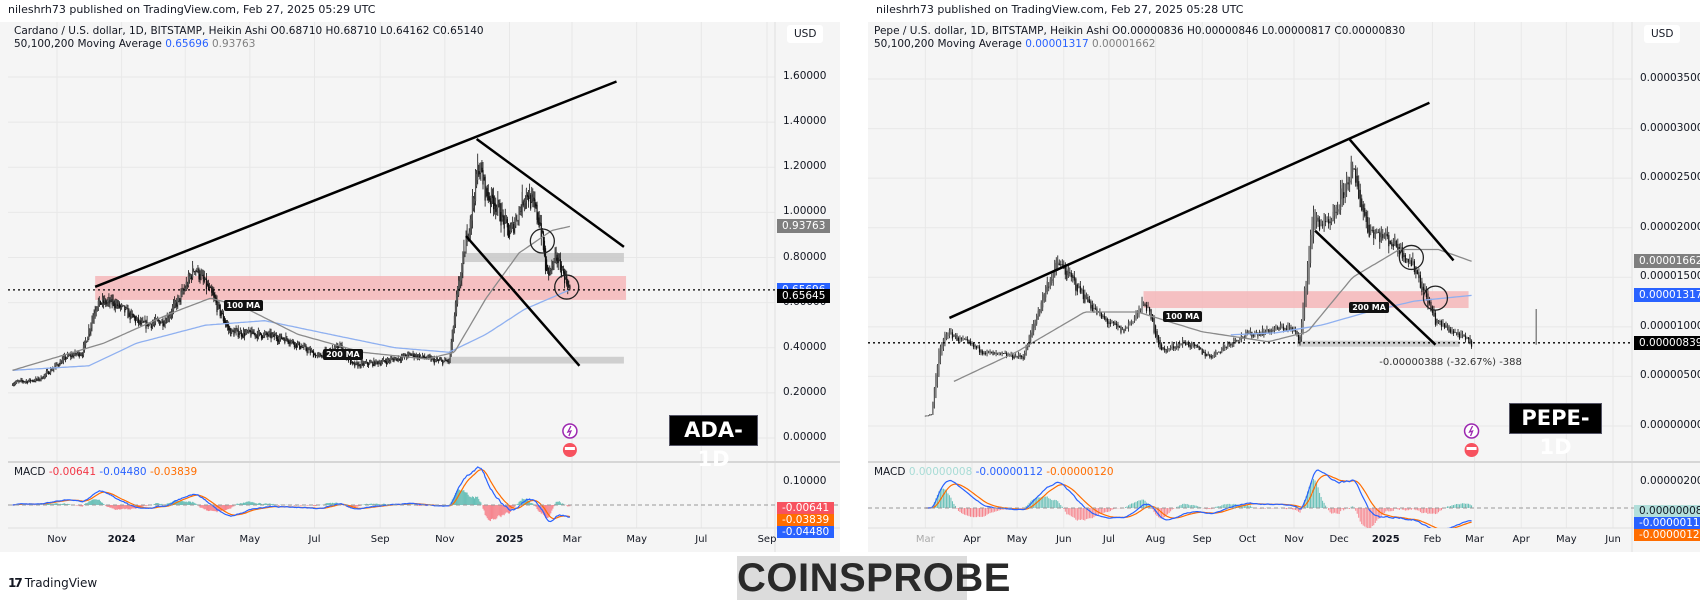  I want to click on time-axis-label: Aug, so click(1155, 539).